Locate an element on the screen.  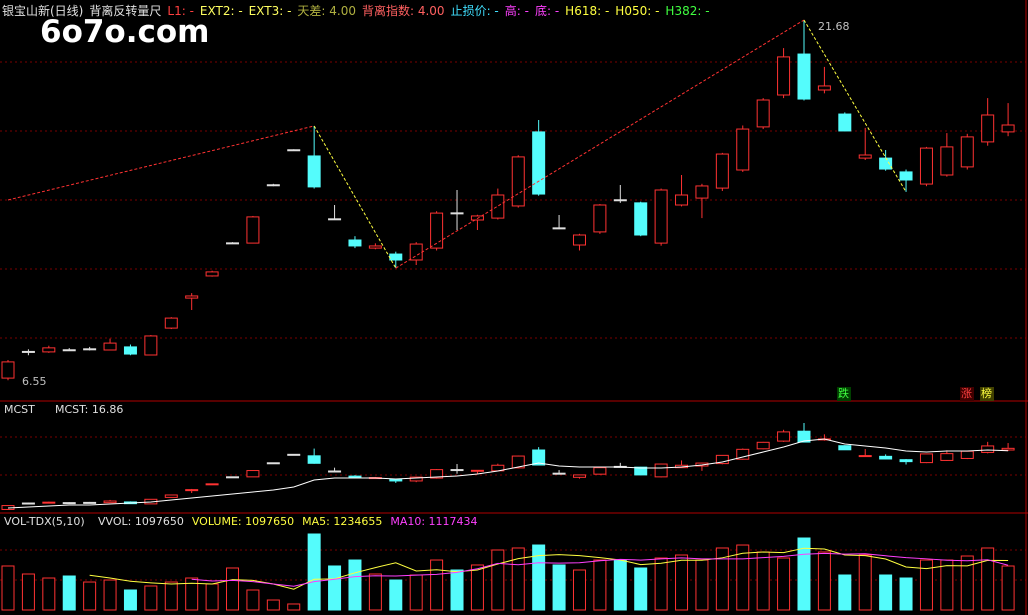
watermark: 6o7o.com is located at coordinates (125, 32).